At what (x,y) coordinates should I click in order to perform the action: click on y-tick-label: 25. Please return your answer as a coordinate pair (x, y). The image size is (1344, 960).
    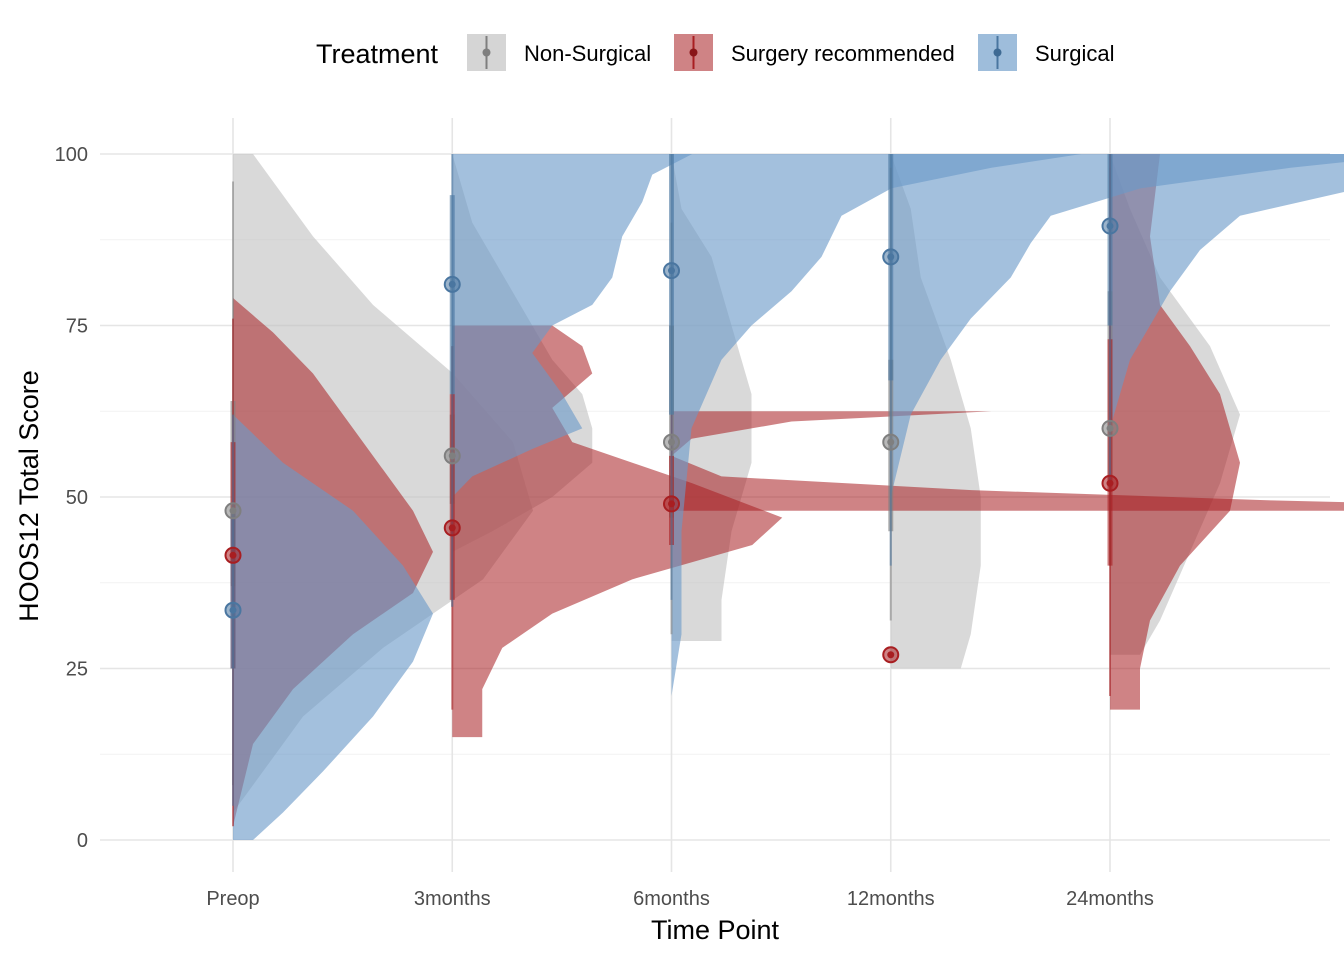
    Looking at the image, I should click on (77, 670).